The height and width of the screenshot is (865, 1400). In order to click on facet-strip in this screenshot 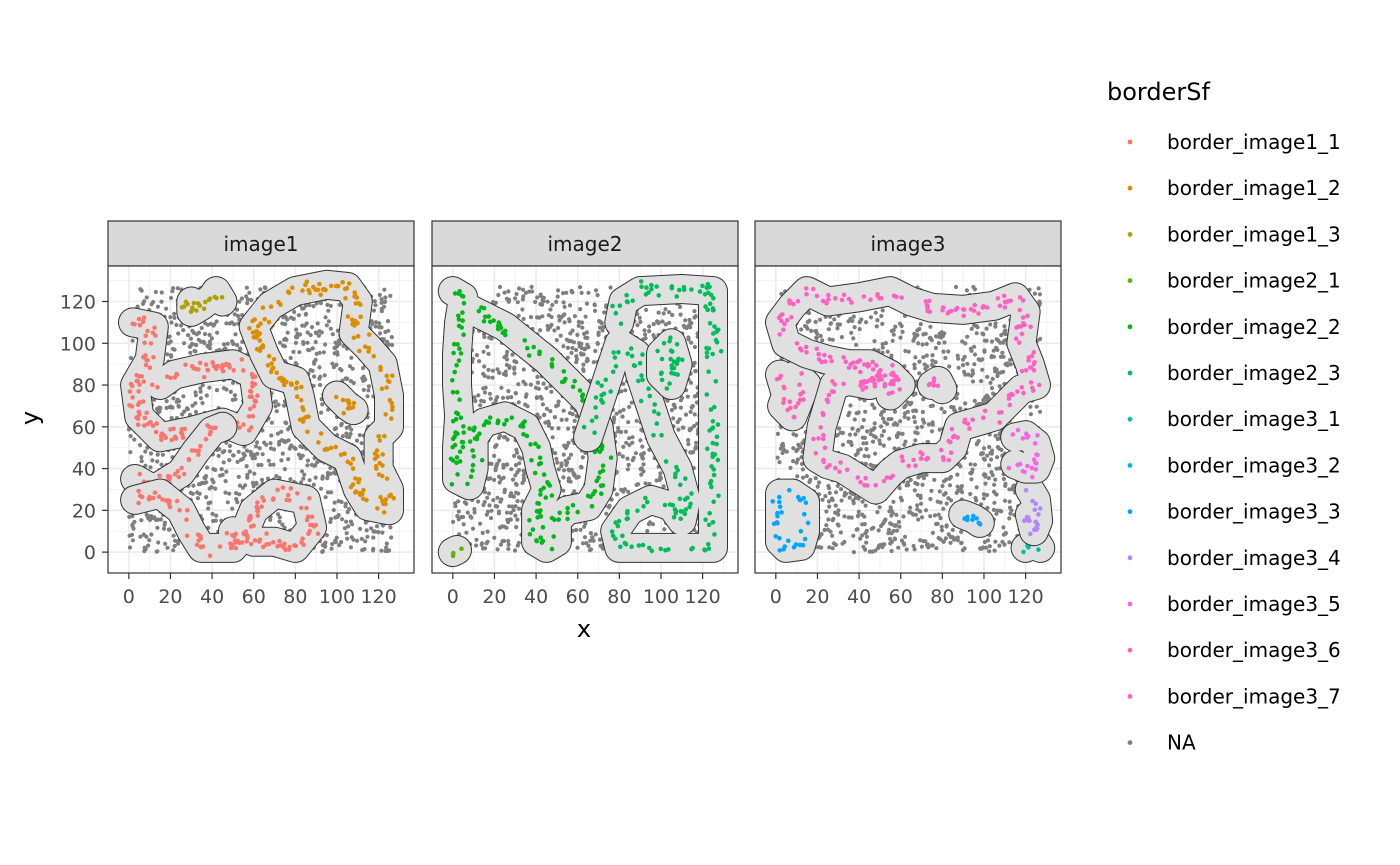, I will do `click(585, 243)`.